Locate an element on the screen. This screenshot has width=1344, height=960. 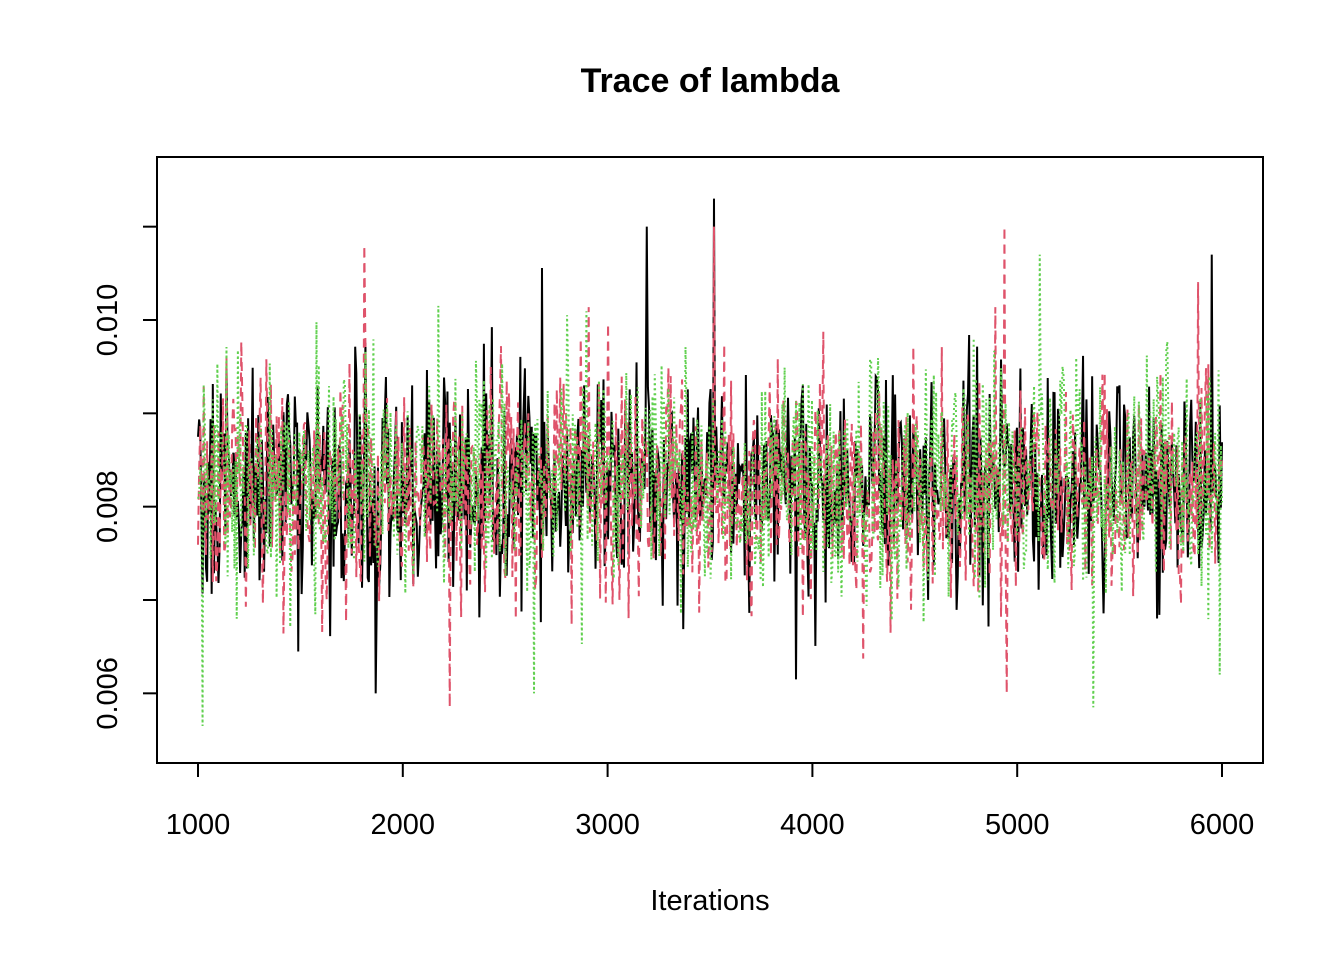
y-tick-label: 0.006 is located at coordinates (108, 693).